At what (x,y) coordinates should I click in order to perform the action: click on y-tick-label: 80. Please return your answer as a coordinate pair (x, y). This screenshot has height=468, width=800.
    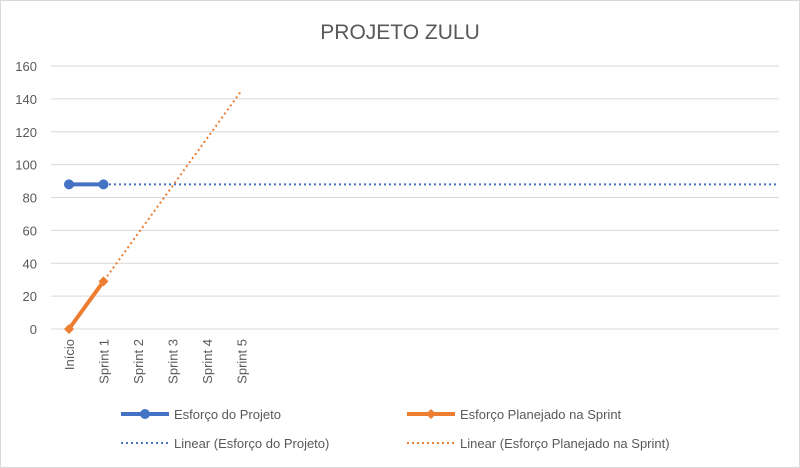
    Looking at the image, I should click on (30, 198).